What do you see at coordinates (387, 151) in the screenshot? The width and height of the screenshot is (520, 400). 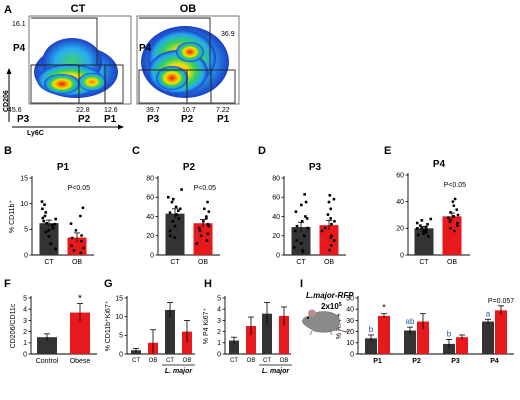 I see `panel-label-e: E` at bounding box center [387, 151].